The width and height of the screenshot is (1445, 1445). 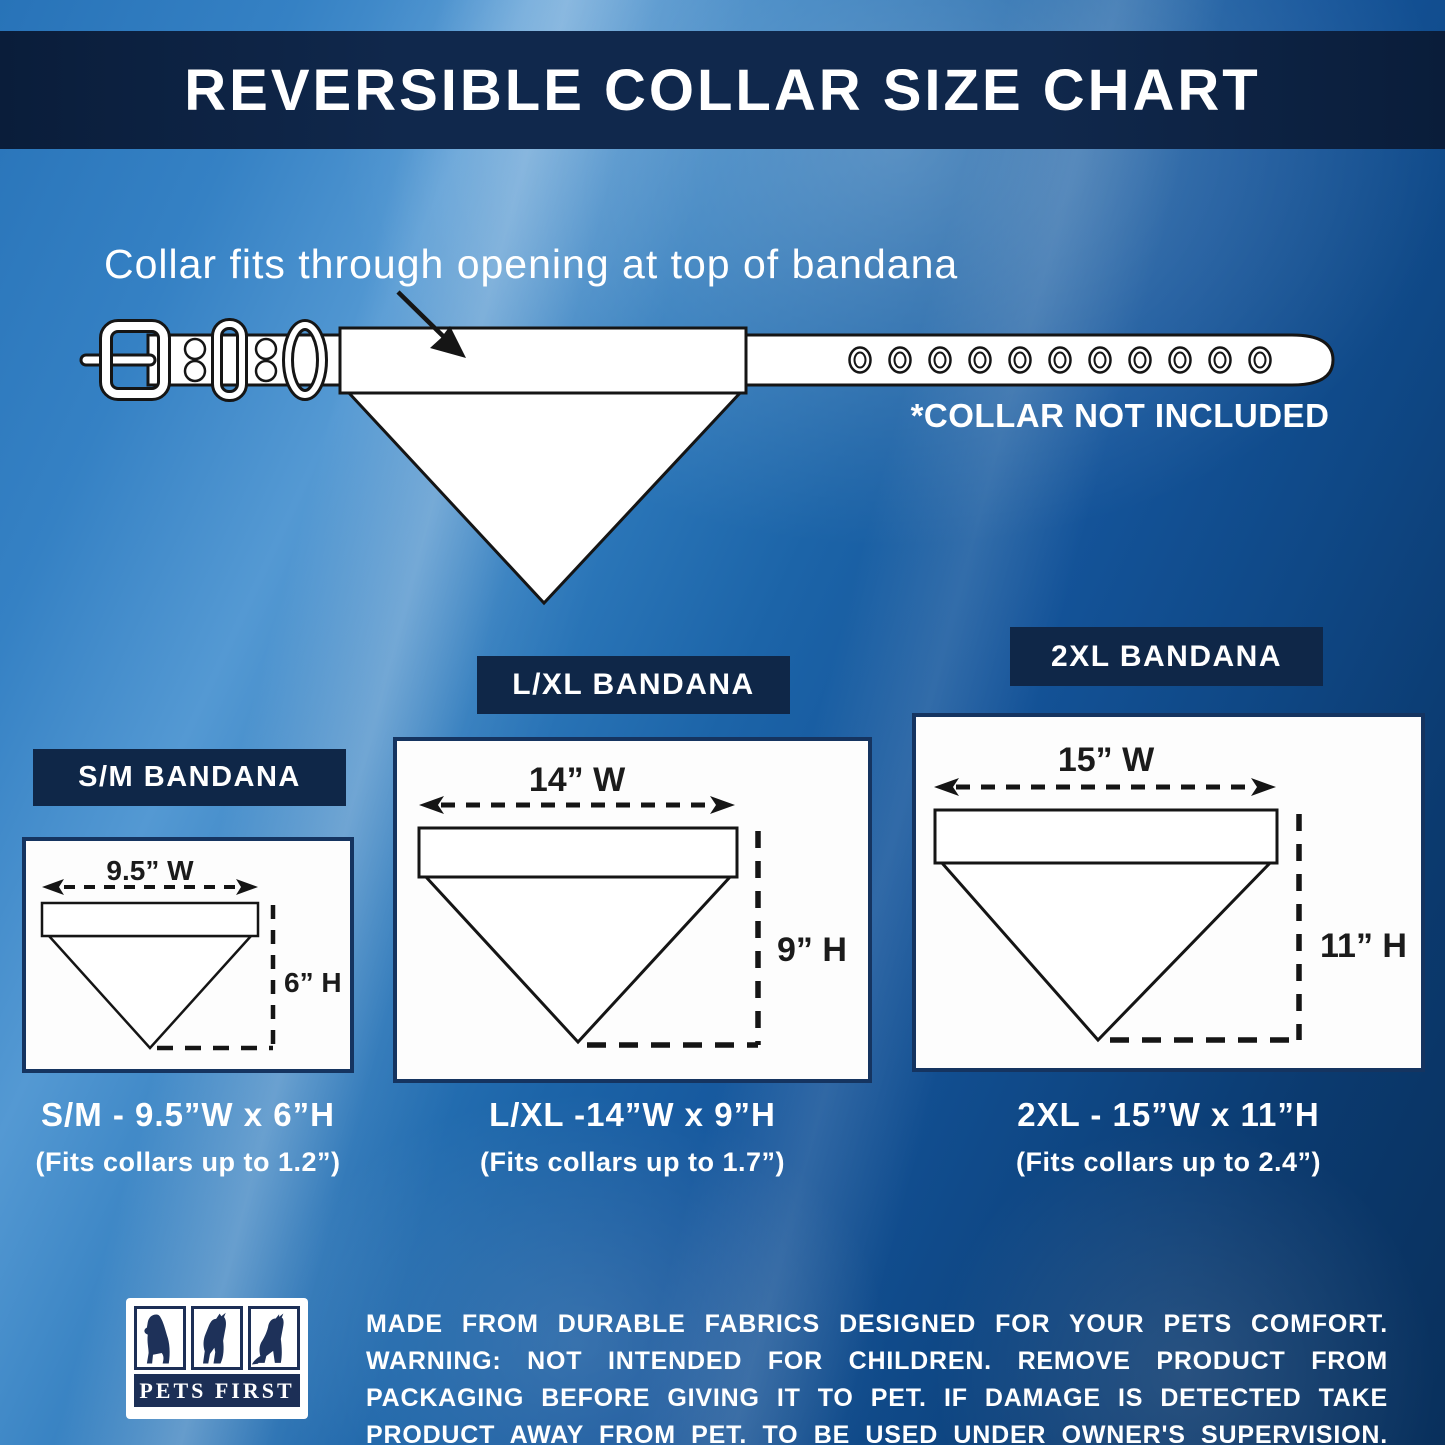 I want to click on logo-text: PETS FIRST, so click(x=217, y=1390).